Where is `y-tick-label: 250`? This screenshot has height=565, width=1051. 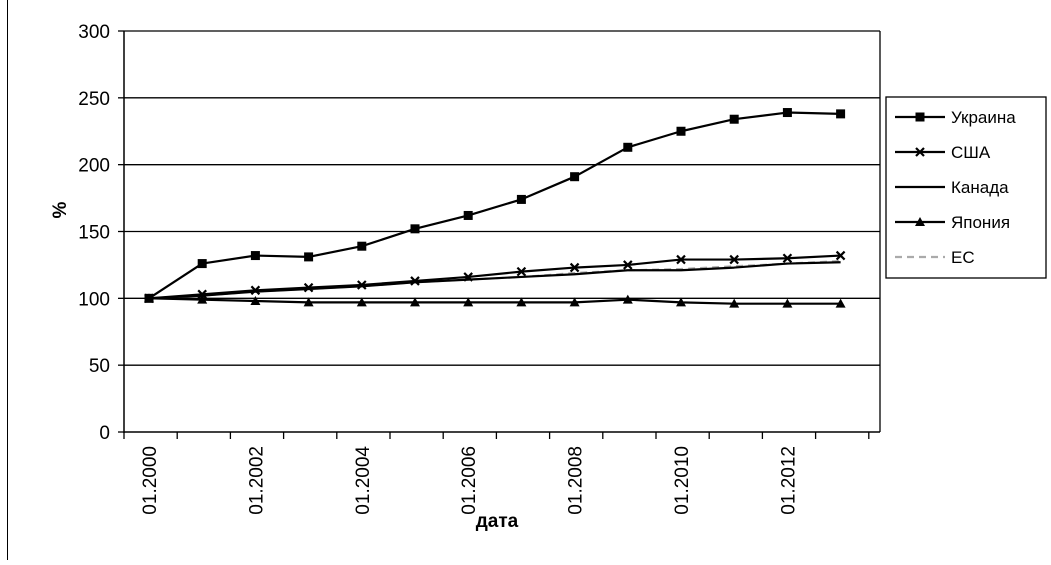
y-tick-label: 250 is located at coordinates (94, 99).